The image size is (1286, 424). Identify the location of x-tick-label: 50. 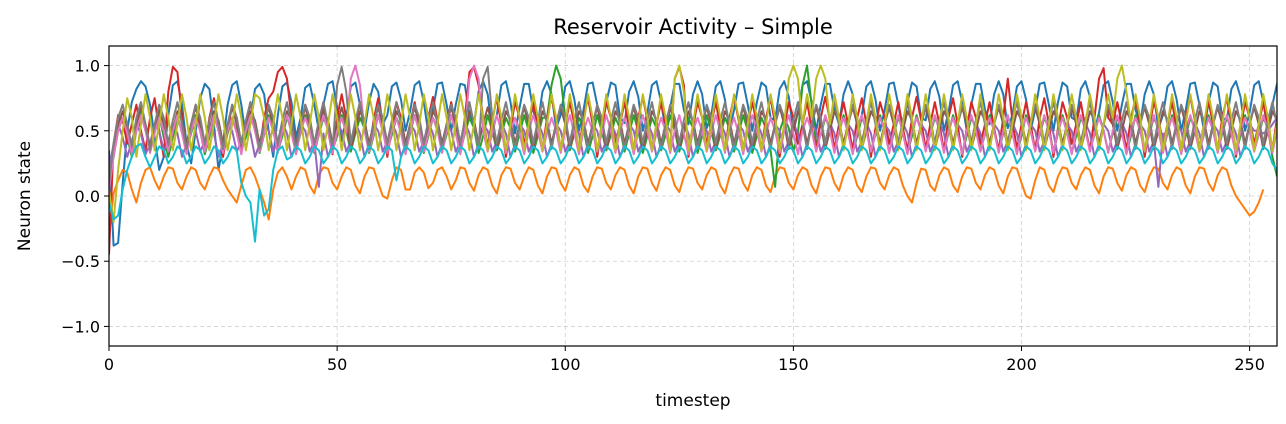
(337, 364).